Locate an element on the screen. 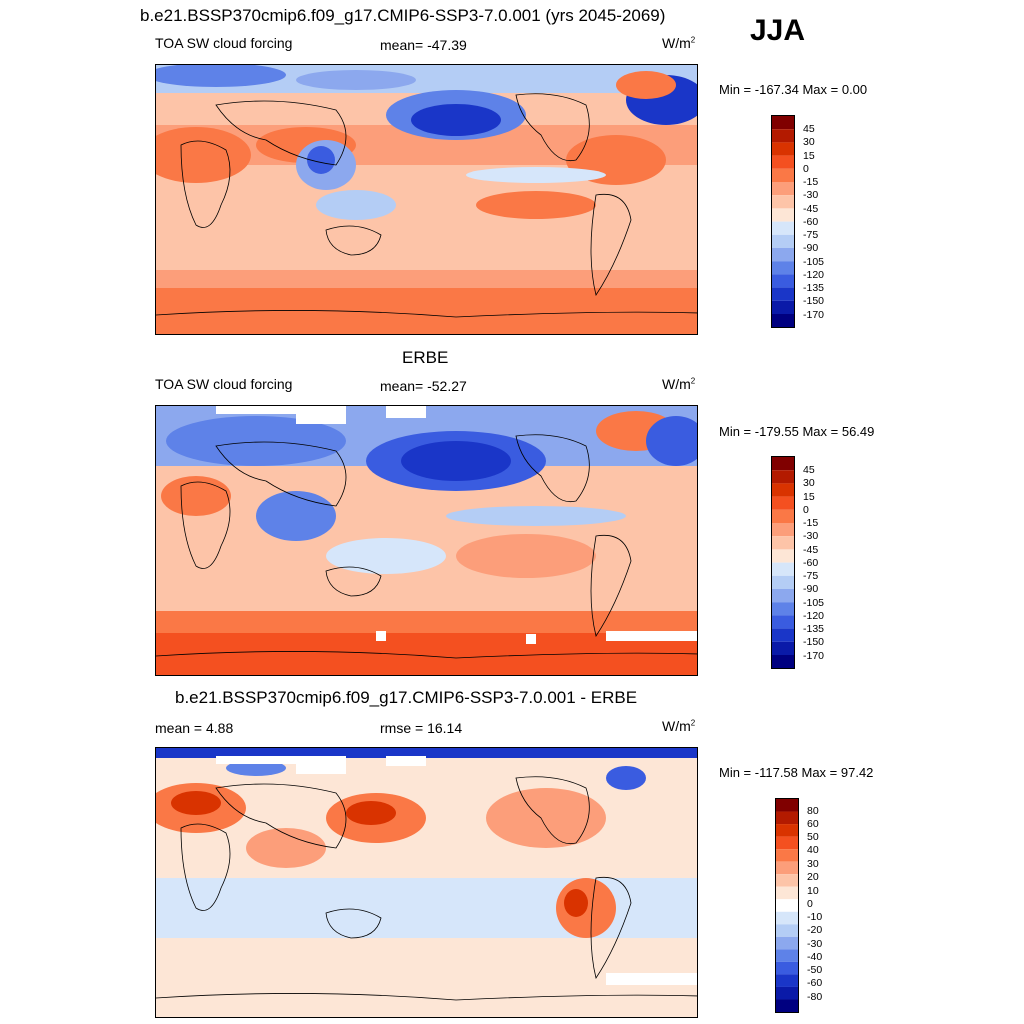 This screenshot has width=1024, height=1024. colorbar-label: 50 is located at coordinates (813, 837).